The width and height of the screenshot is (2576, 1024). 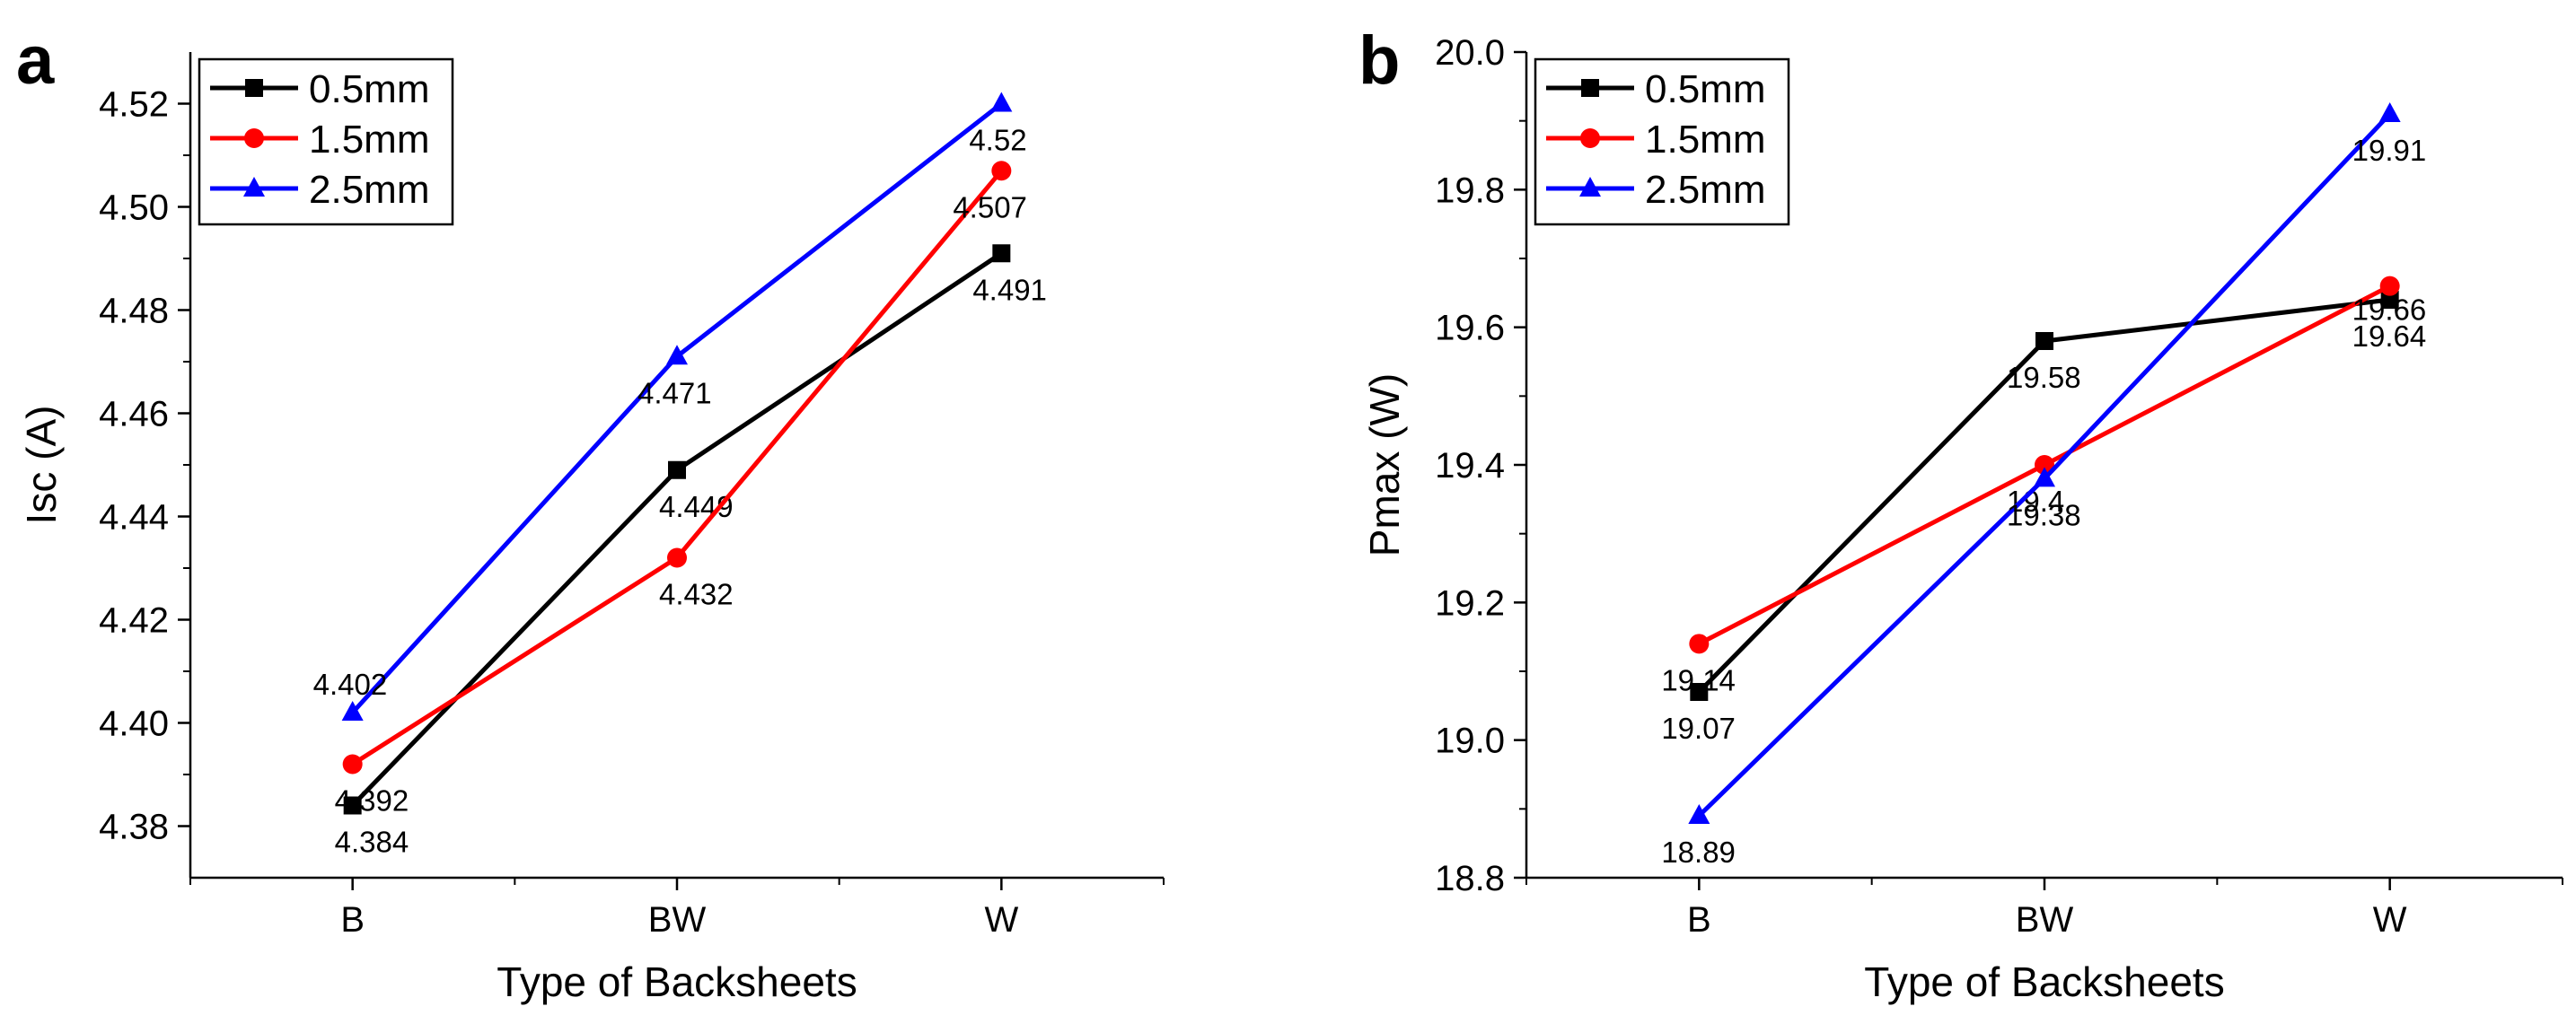 I want to click on y-tick-label: 18.8, so click(x=1470, y=878).